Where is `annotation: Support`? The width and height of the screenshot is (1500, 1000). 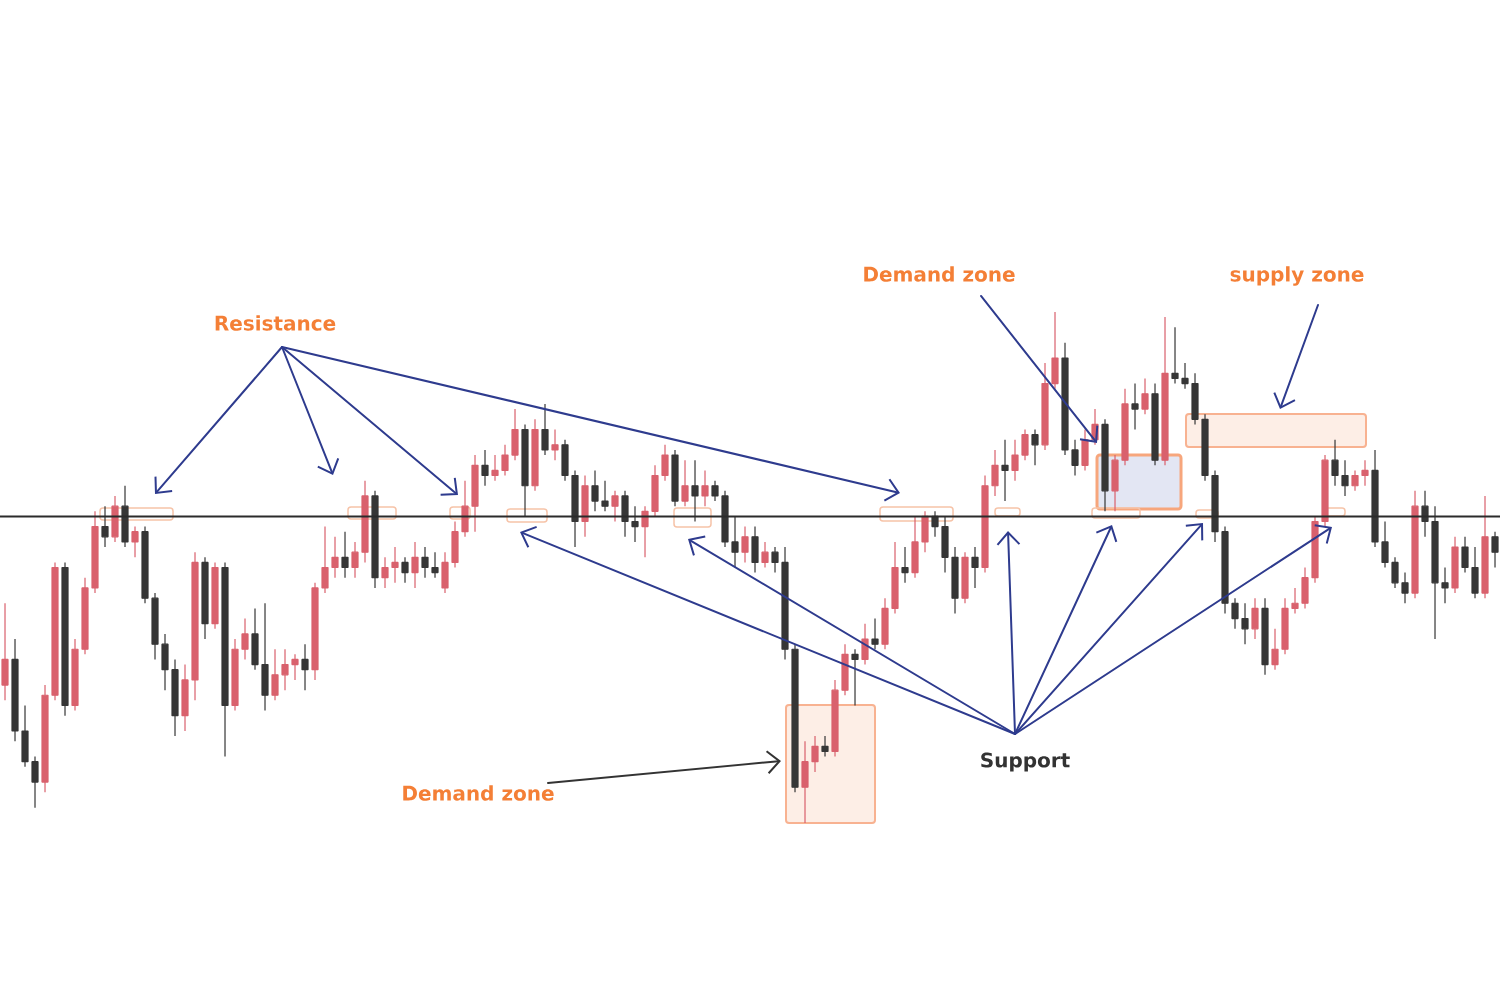
annotation: Support is located at coordinates (1025, 762).